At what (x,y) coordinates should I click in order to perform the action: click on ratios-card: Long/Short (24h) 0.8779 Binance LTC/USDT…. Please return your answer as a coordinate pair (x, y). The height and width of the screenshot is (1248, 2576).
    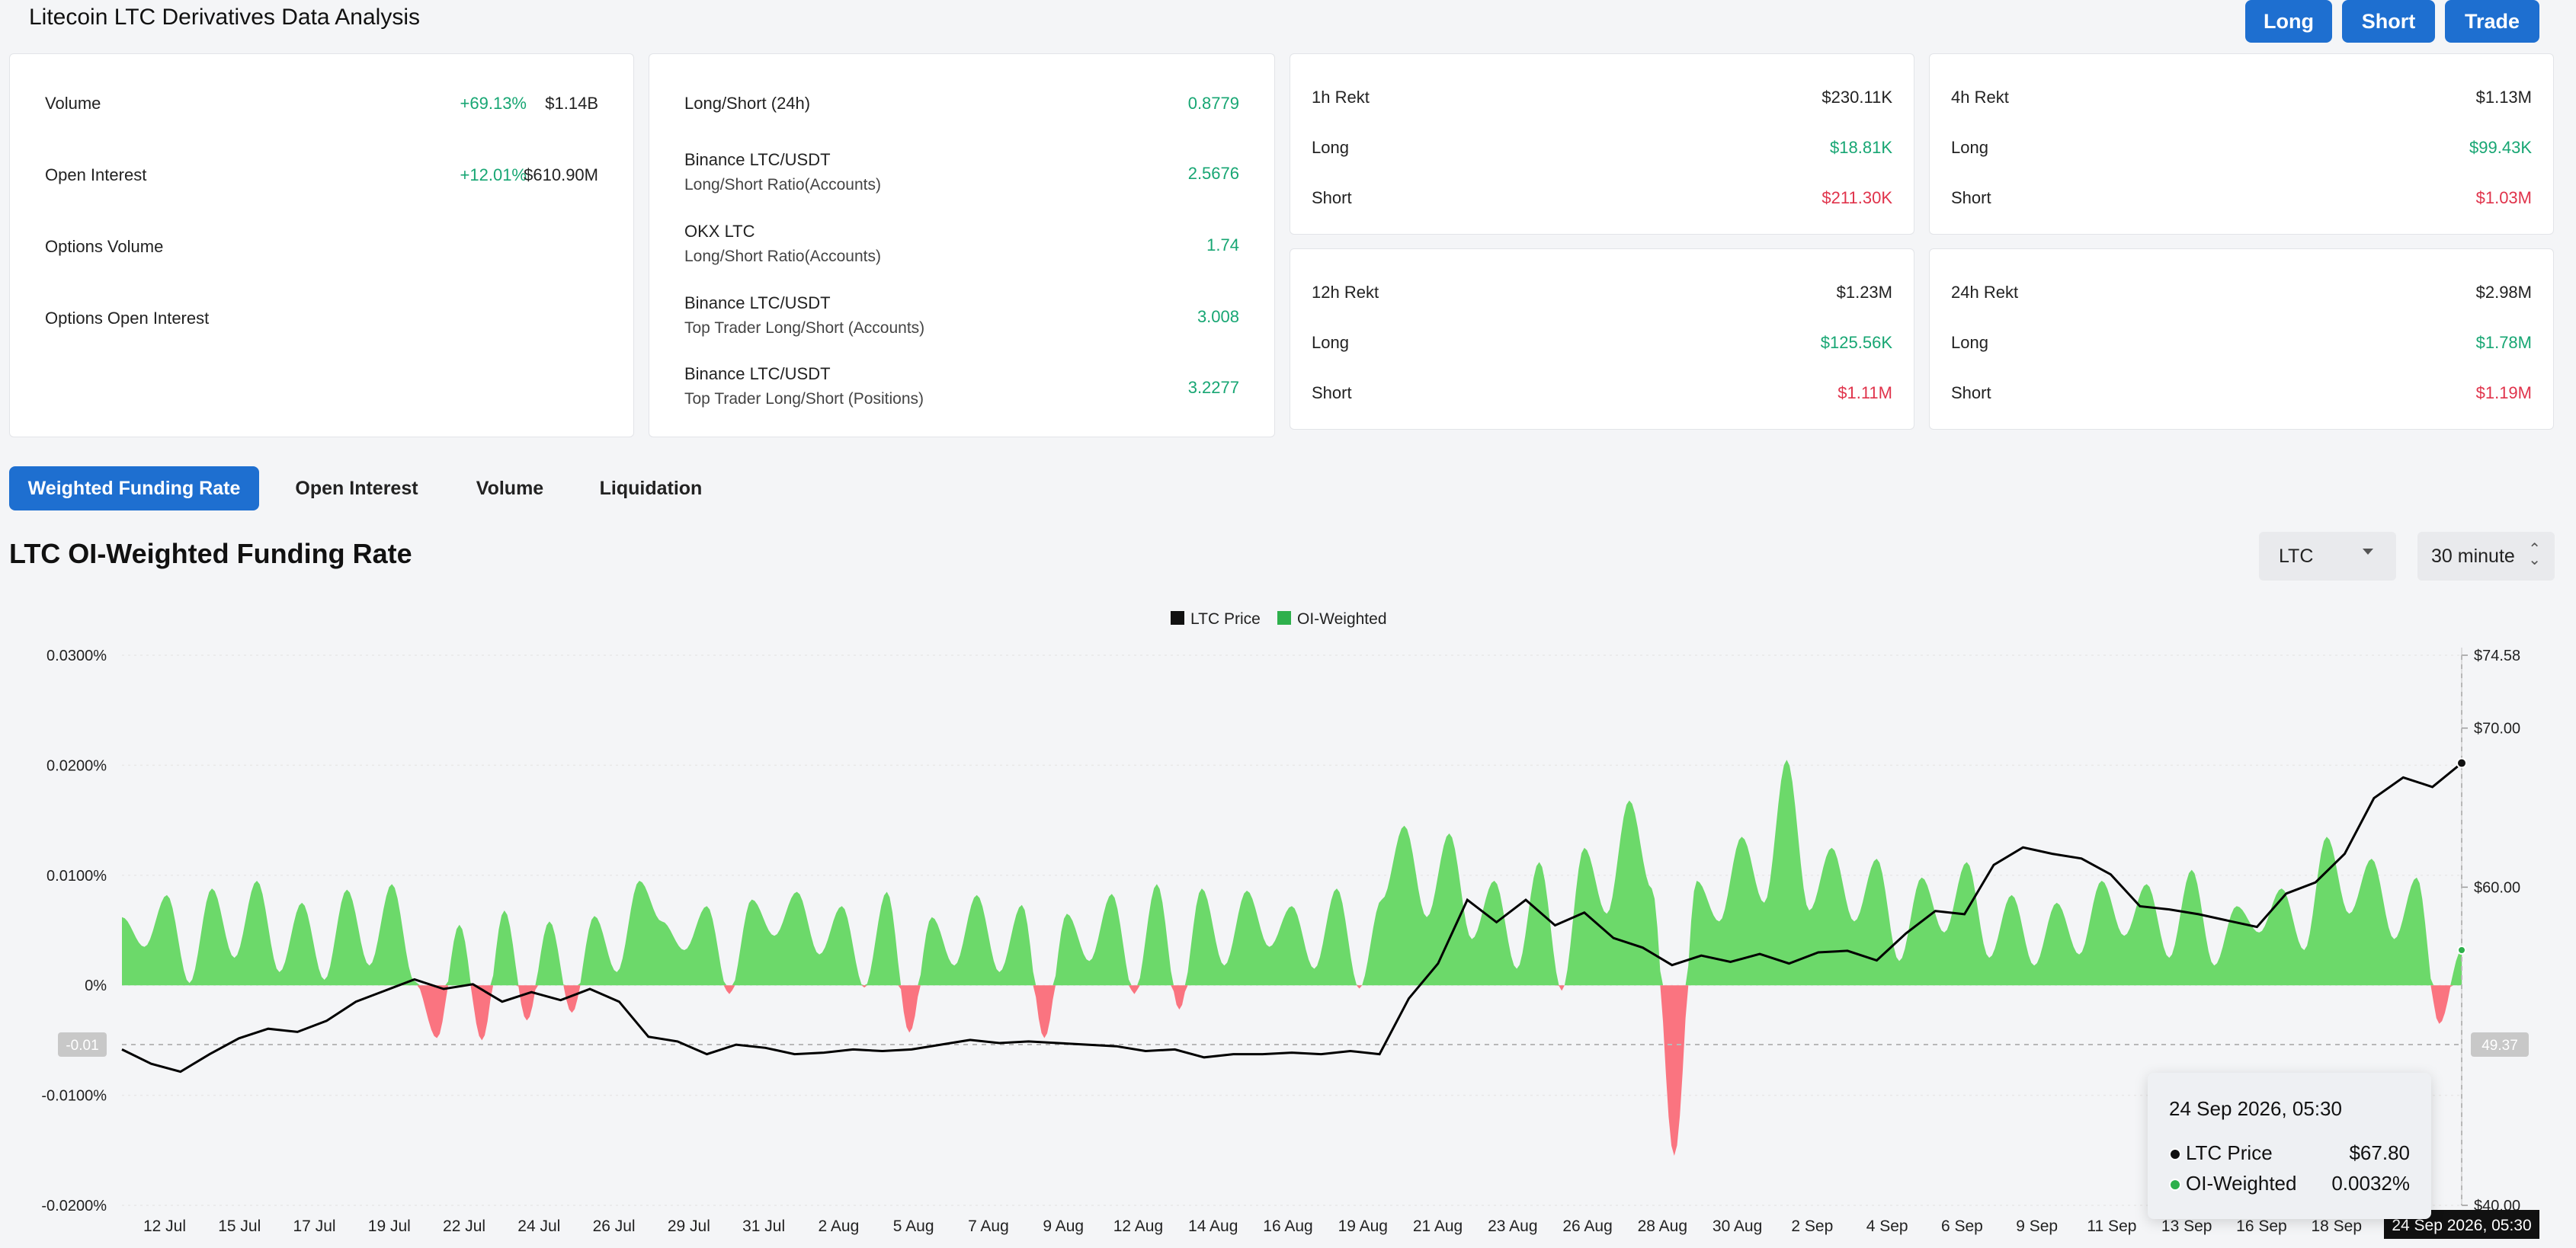
    Looking at the image, I should click on (962, 245).